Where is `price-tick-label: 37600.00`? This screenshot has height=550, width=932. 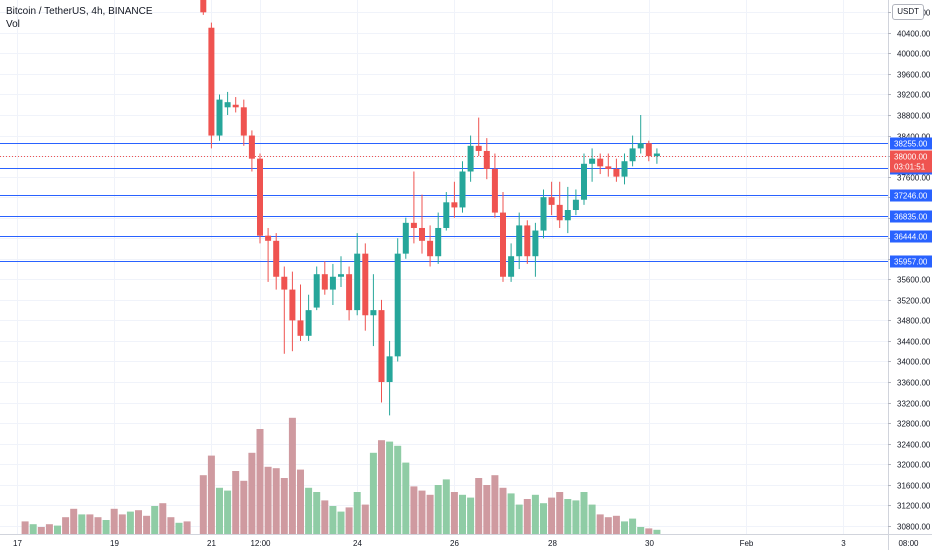
price-tick-label: 37600.00 is located at coordinates (914, 178).